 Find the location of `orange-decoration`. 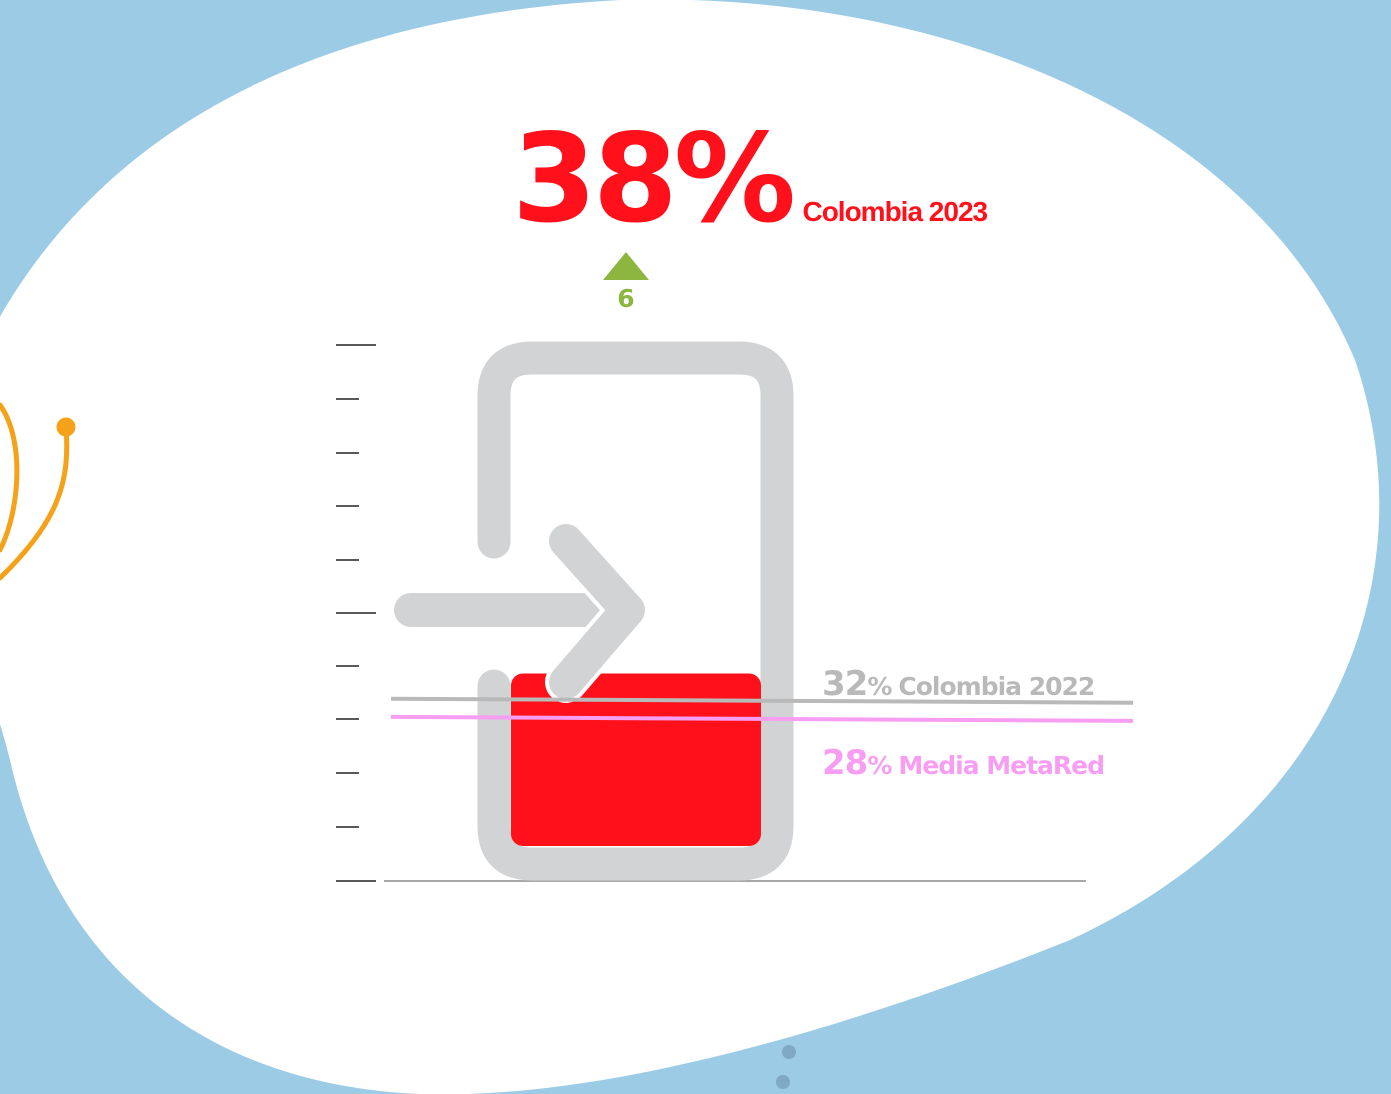

orange-decoration is located at coordinates (38, 491).